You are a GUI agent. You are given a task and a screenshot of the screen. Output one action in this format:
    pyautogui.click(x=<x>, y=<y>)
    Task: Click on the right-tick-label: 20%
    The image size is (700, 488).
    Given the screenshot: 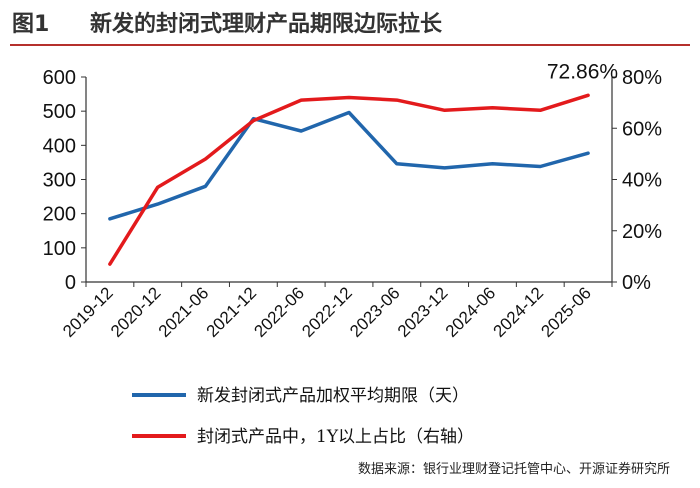 What is the action you would take?
    pyautogui.click(x=642, y=232)
    